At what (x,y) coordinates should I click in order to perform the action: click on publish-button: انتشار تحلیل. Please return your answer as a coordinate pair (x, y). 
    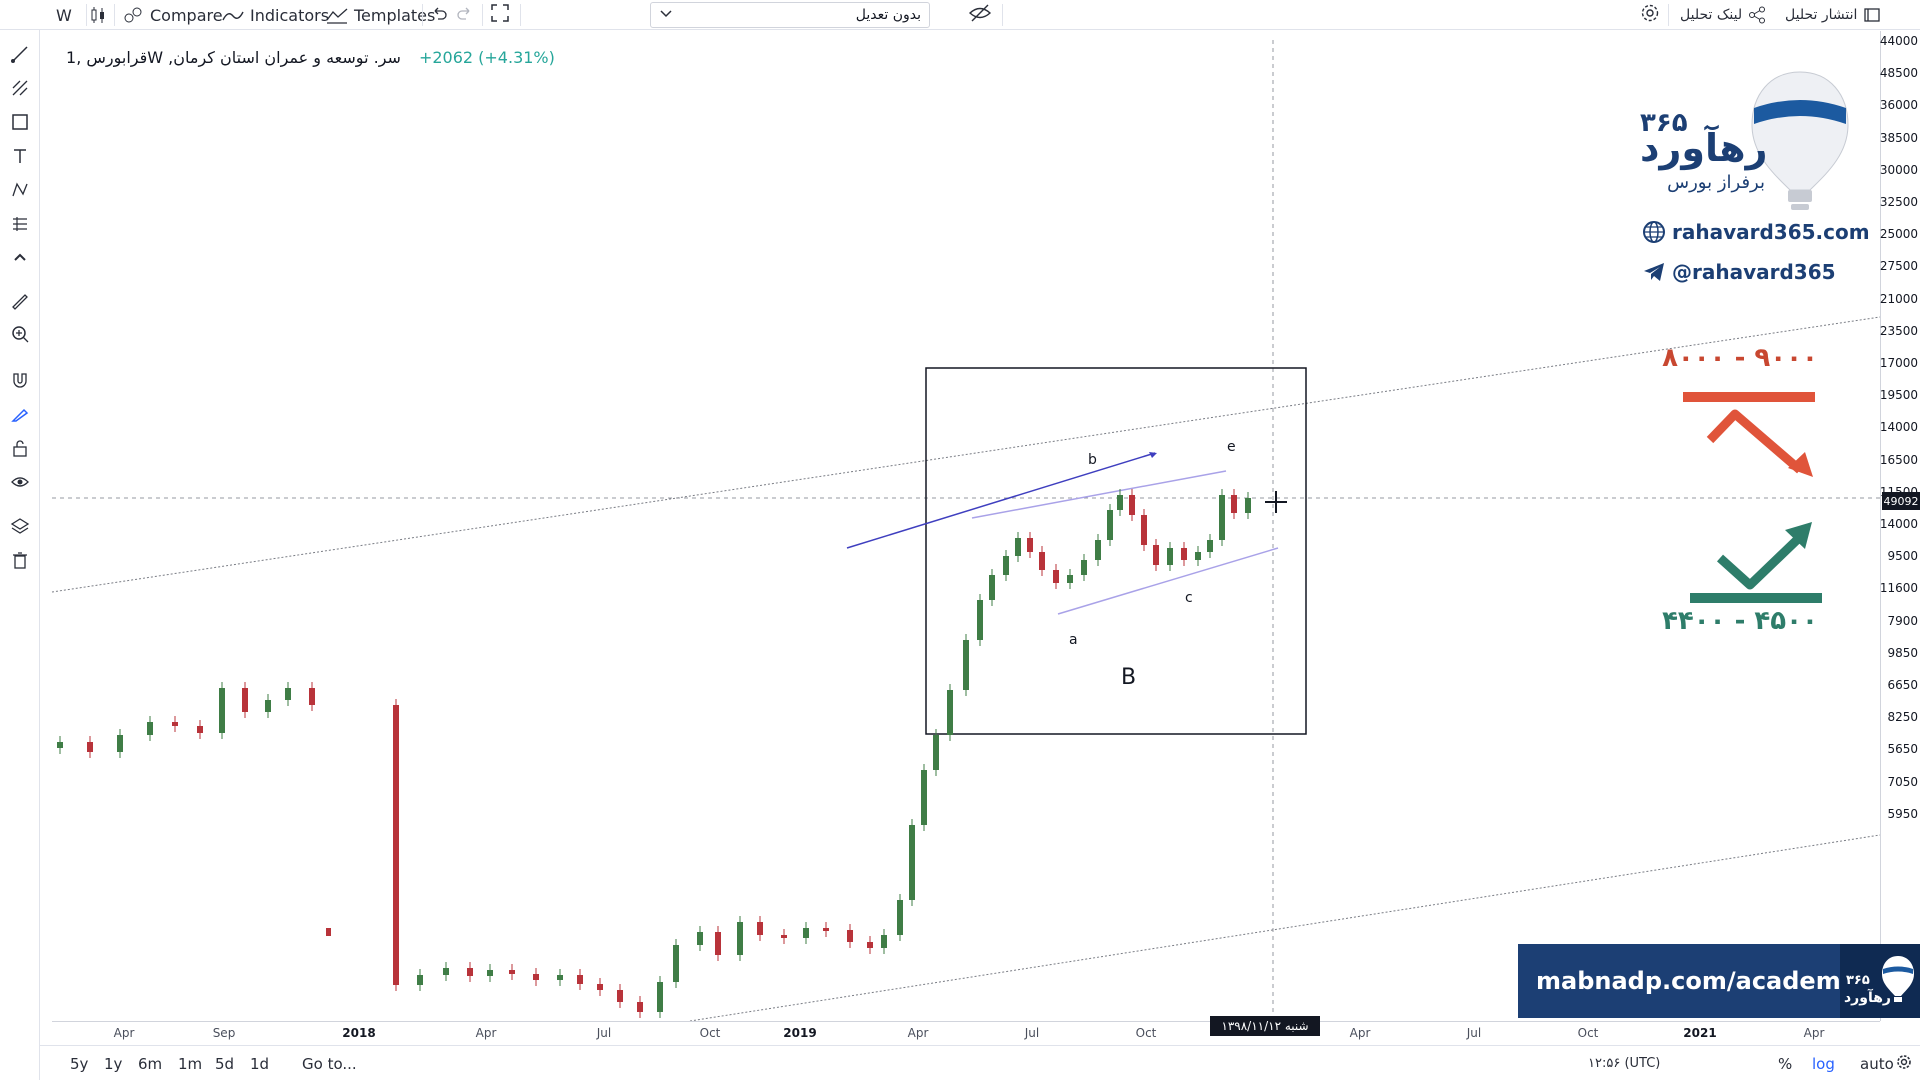
    Looking at the image, I should click on (1836, 15).